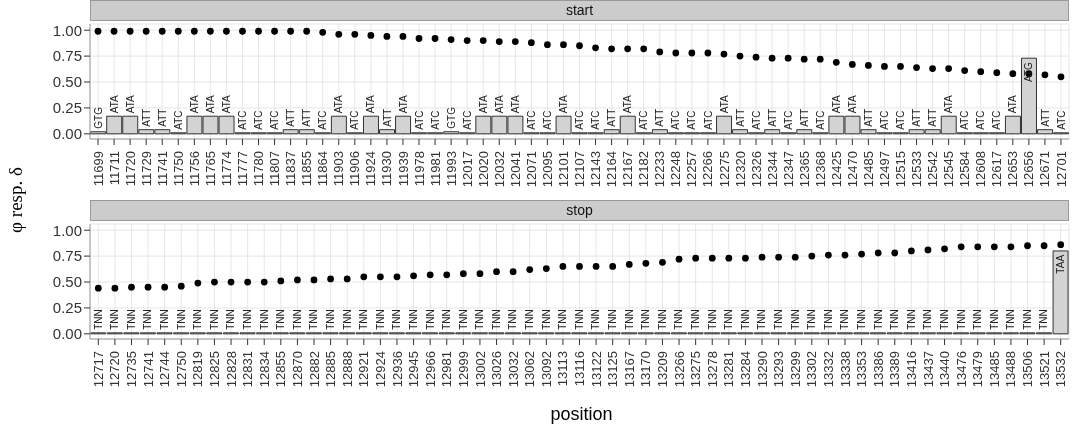 This screenshot has width=1073, height=430. What do you see at coordinates (579, 210) in the screenshot?
I see `chart-title: stop` at bounding box center [579, 210].